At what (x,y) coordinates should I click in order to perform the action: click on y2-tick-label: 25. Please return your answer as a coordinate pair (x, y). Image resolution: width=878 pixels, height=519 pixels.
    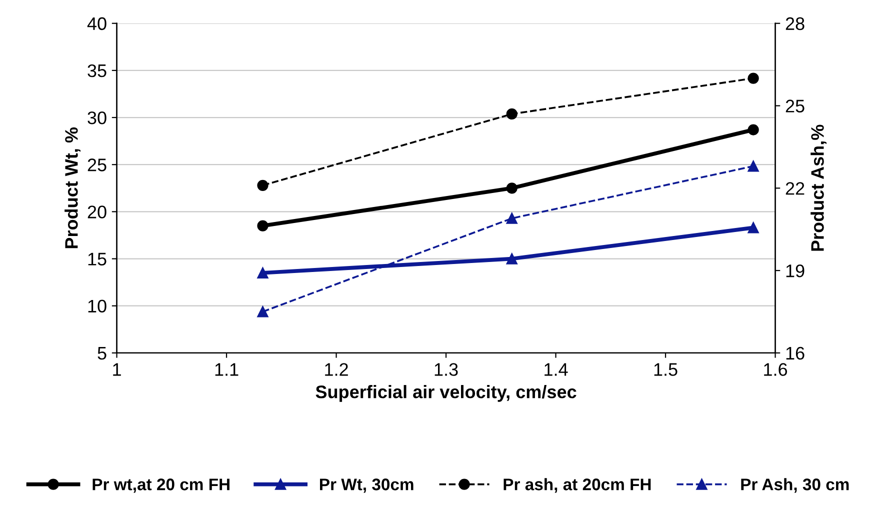
    Looking at the image, I should click on (795, 106).